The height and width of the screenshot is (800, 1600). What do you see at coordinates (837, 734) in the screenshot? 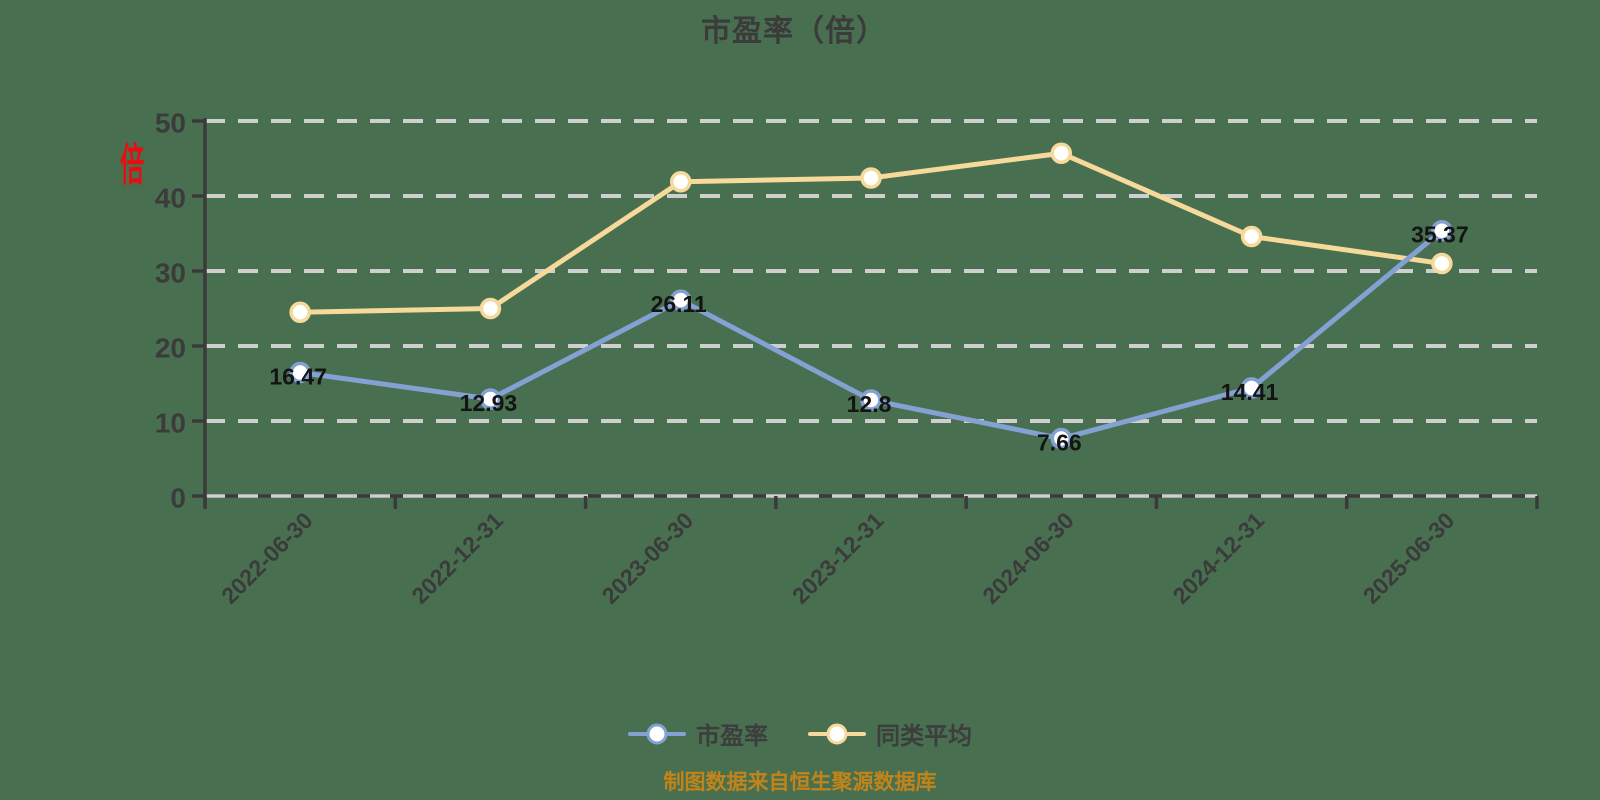
I see `legend-marker-avg-icon` at bounding box center [837, 734].